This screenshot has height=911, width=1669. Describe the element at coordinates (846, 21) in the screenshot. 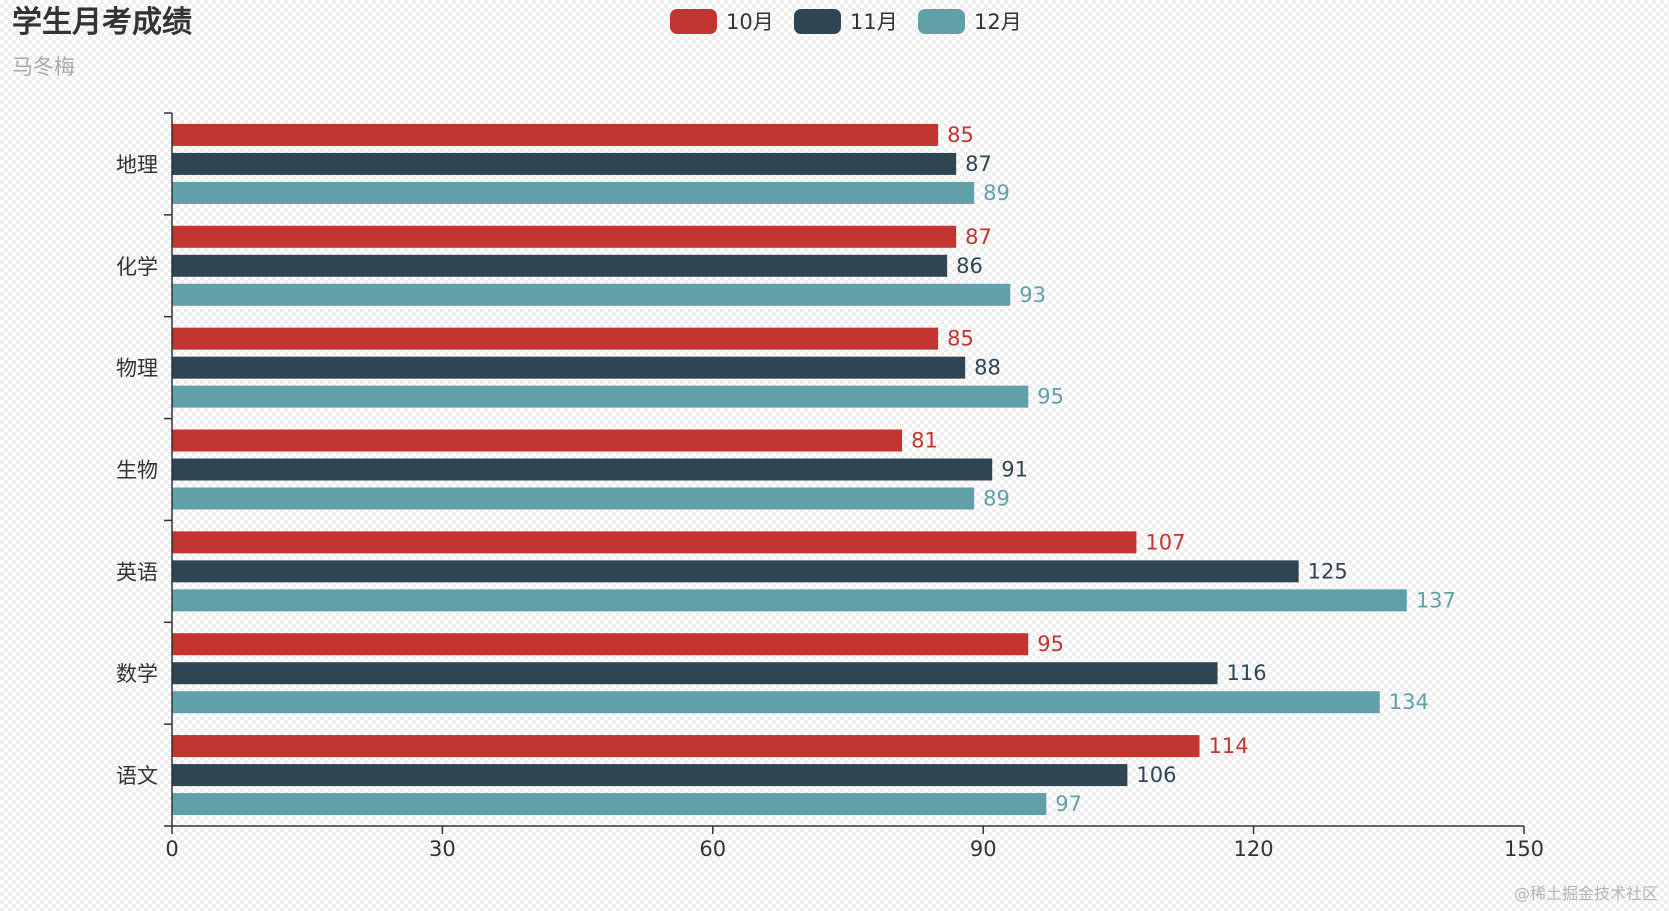

I see `legend: 10月 11月 12月` at that location.